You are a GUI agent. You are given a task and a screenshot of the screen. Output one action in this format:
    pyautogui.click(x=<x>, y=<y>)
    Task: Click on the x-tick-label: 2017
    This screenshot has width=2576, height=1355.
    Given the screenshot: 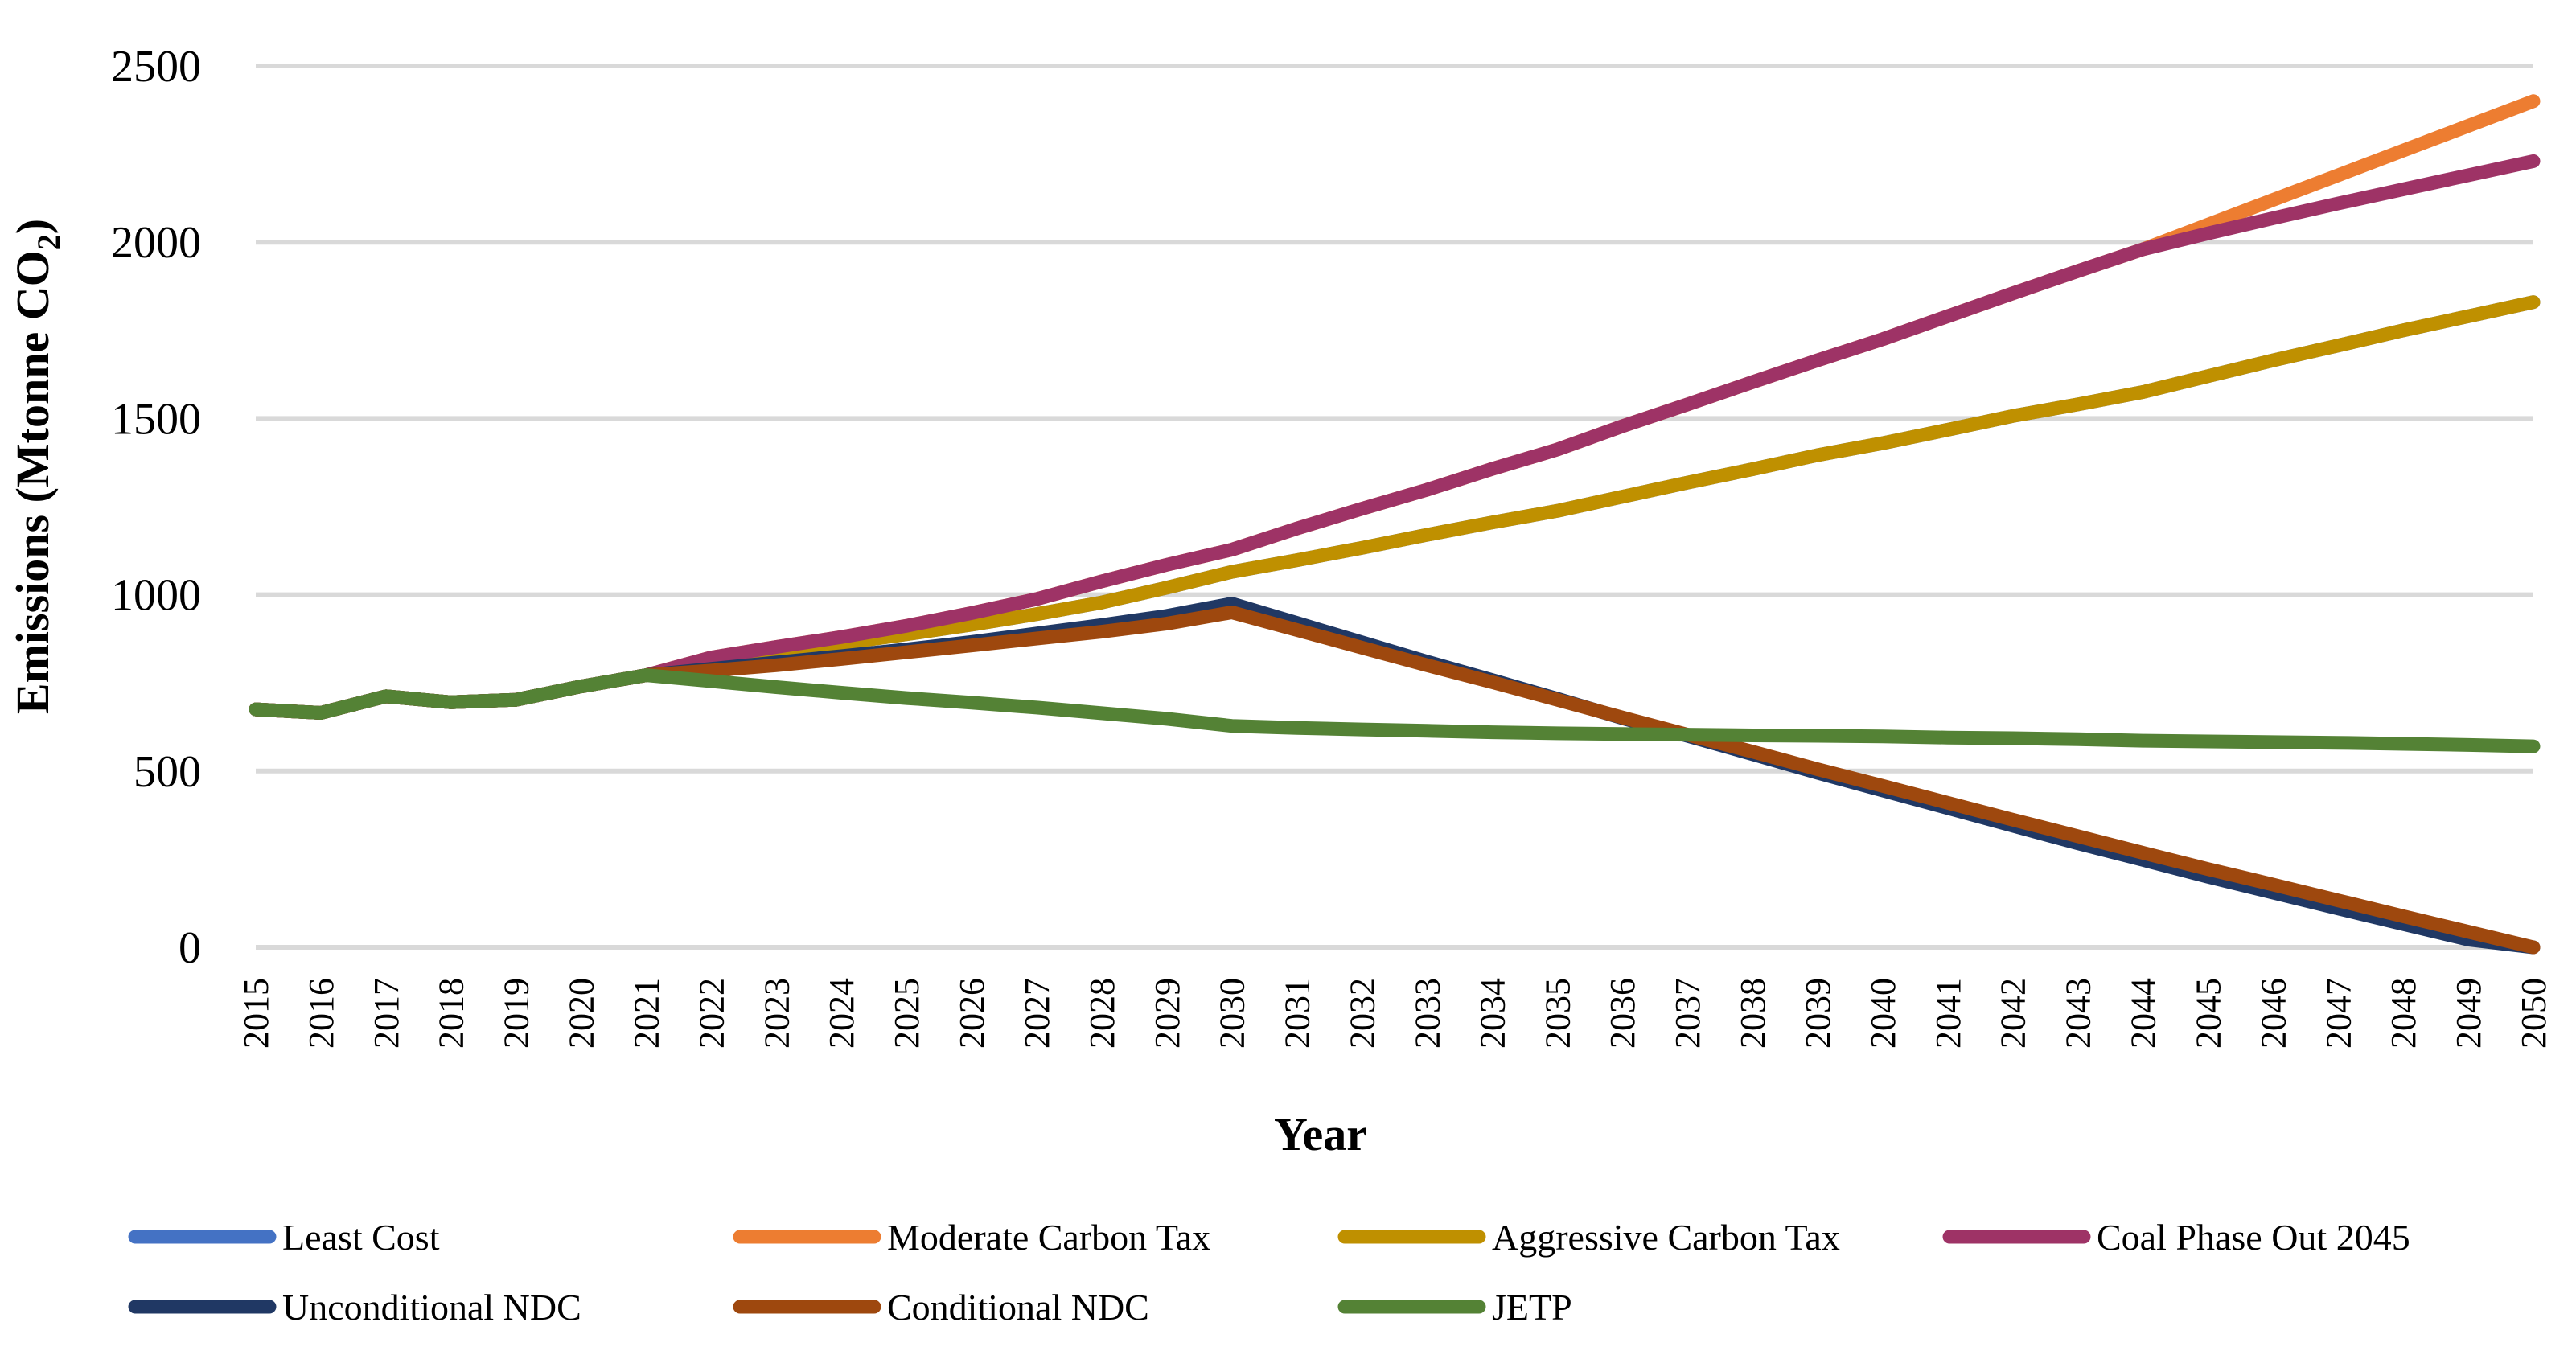 What is the action you would take?
    pyautogui.click(x=386, y=1014)
    